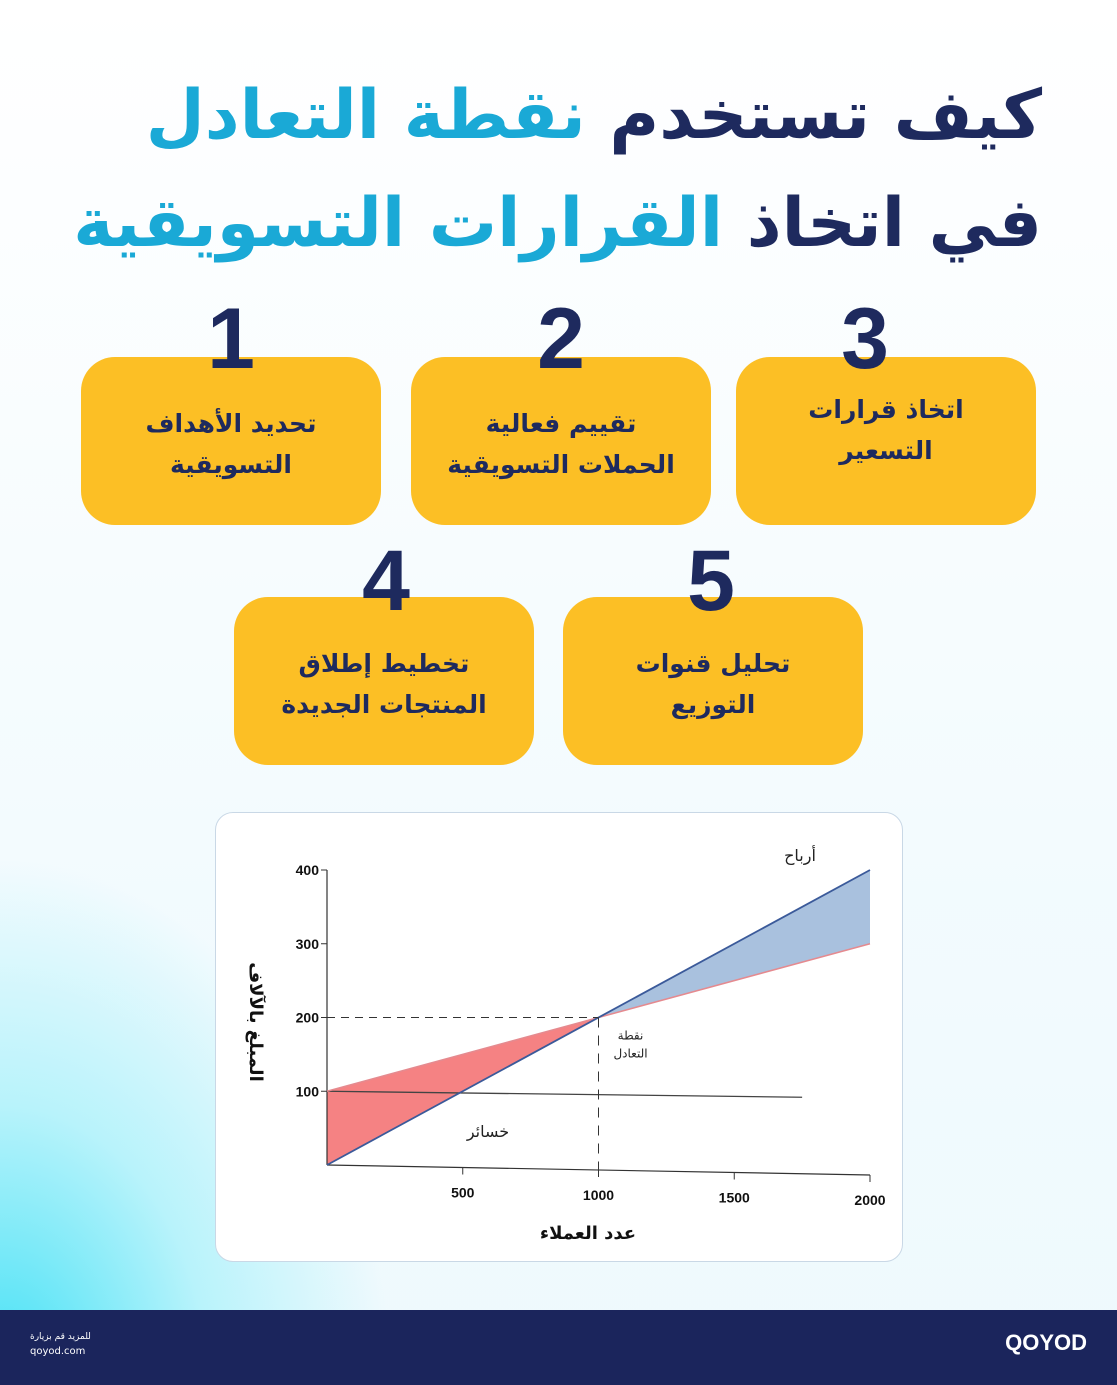 Image resolution: width=1117 pixels, height=1385 pixels. Describe the element at coordinates (631, 1036) in the screenshot. I see `break-even-label: نقطة` at that location.